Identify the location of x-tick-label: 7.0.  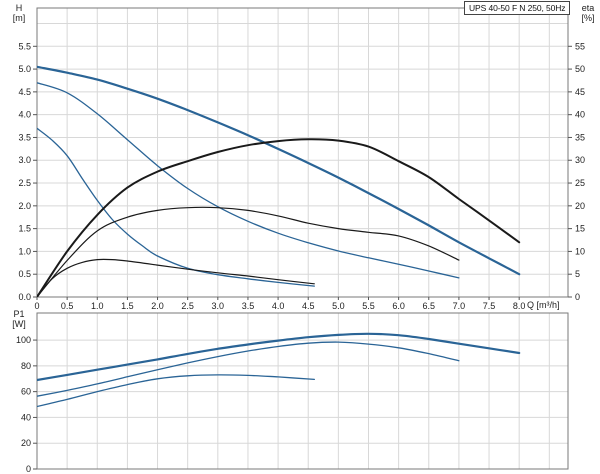
(459, 306).